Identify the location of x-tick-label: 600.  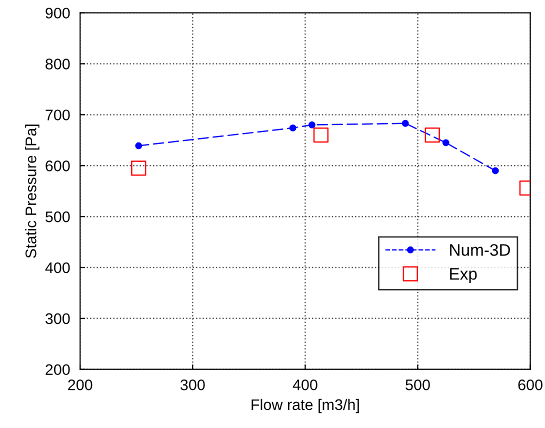
(530, 384).